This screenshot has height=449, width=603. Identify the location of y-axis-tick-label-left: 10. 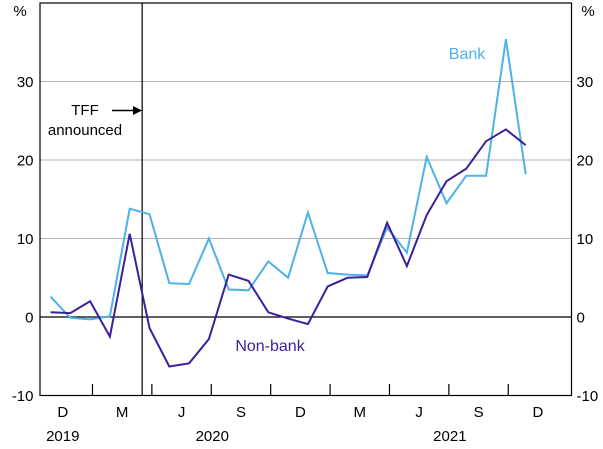
(25, 239).